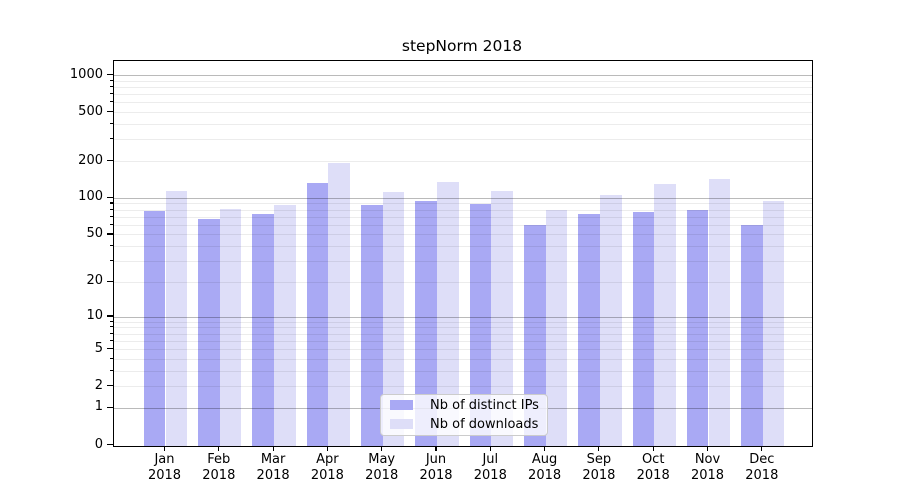 The height and width of the screenshot is (500, 900). What do you see at coordinates (707, 459) in the screenshot?
I see `x-tick-month: Nov` at bounding box center [707, 459].